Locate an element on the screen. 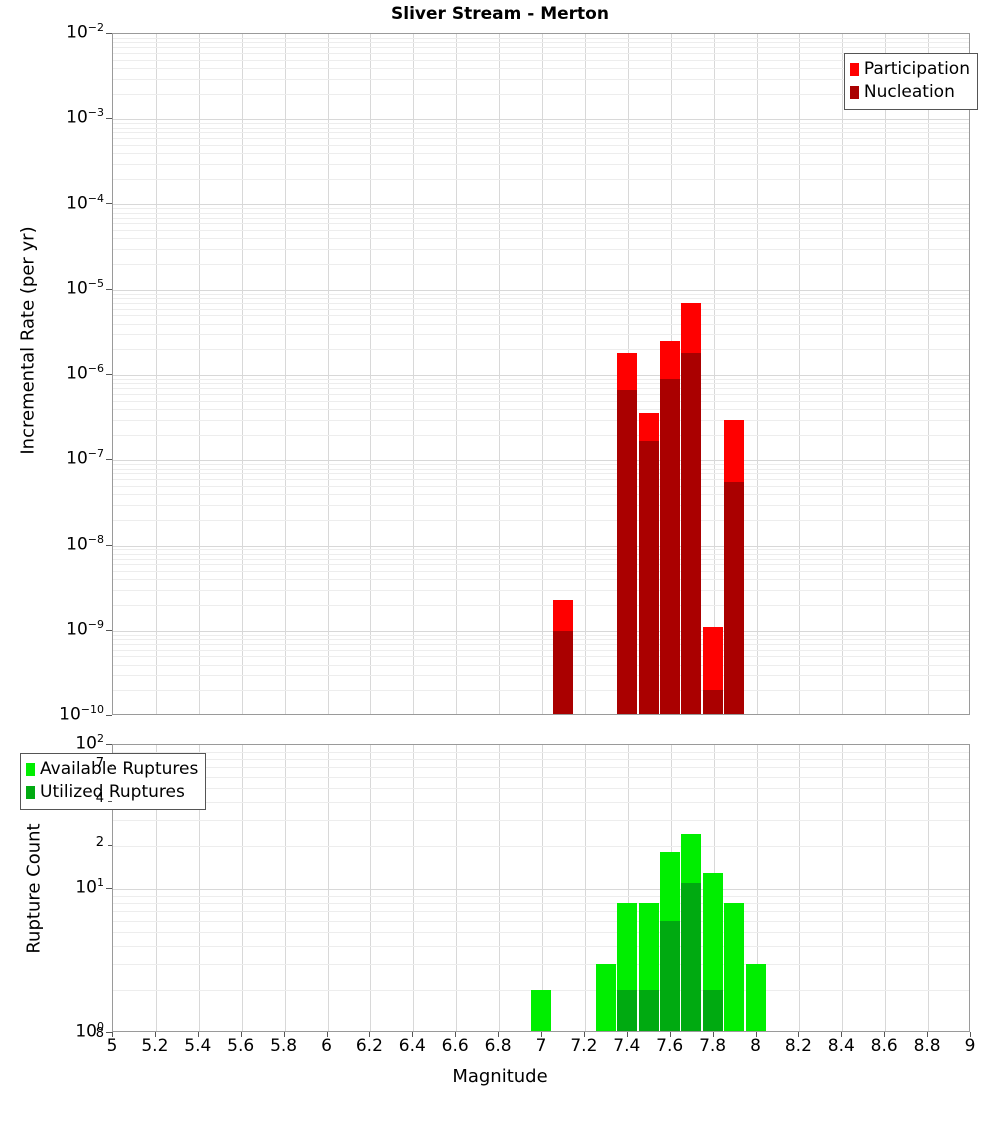 The height and width of the screenshot is (1139, 1000). x-tick-label: 7.4 is located at coordinates (627, 1046).